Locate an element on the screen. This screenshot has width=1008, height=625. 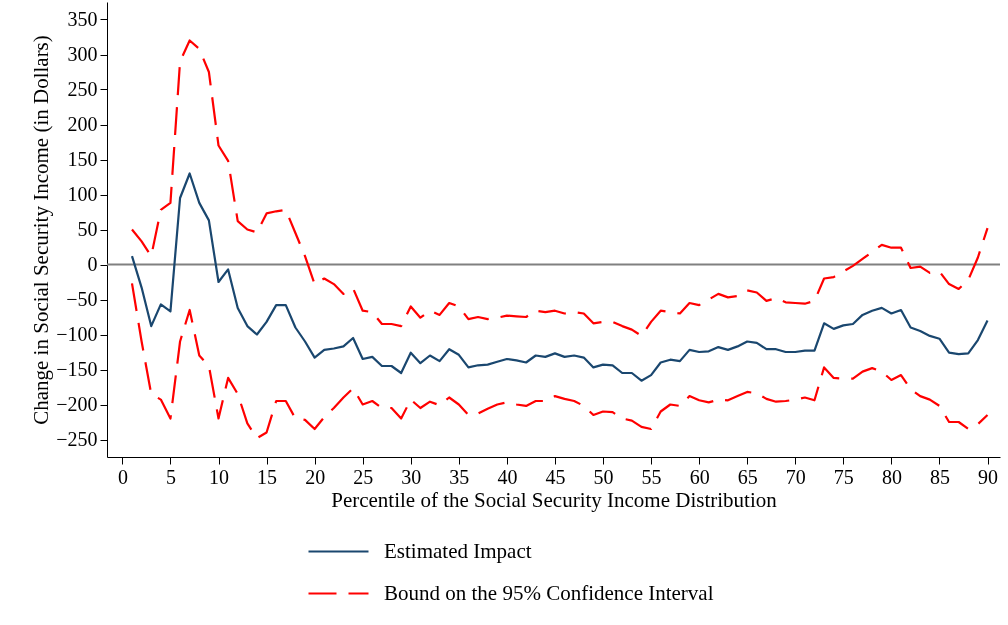
y-tick-label: 0 is located at coordinates (92, 264).